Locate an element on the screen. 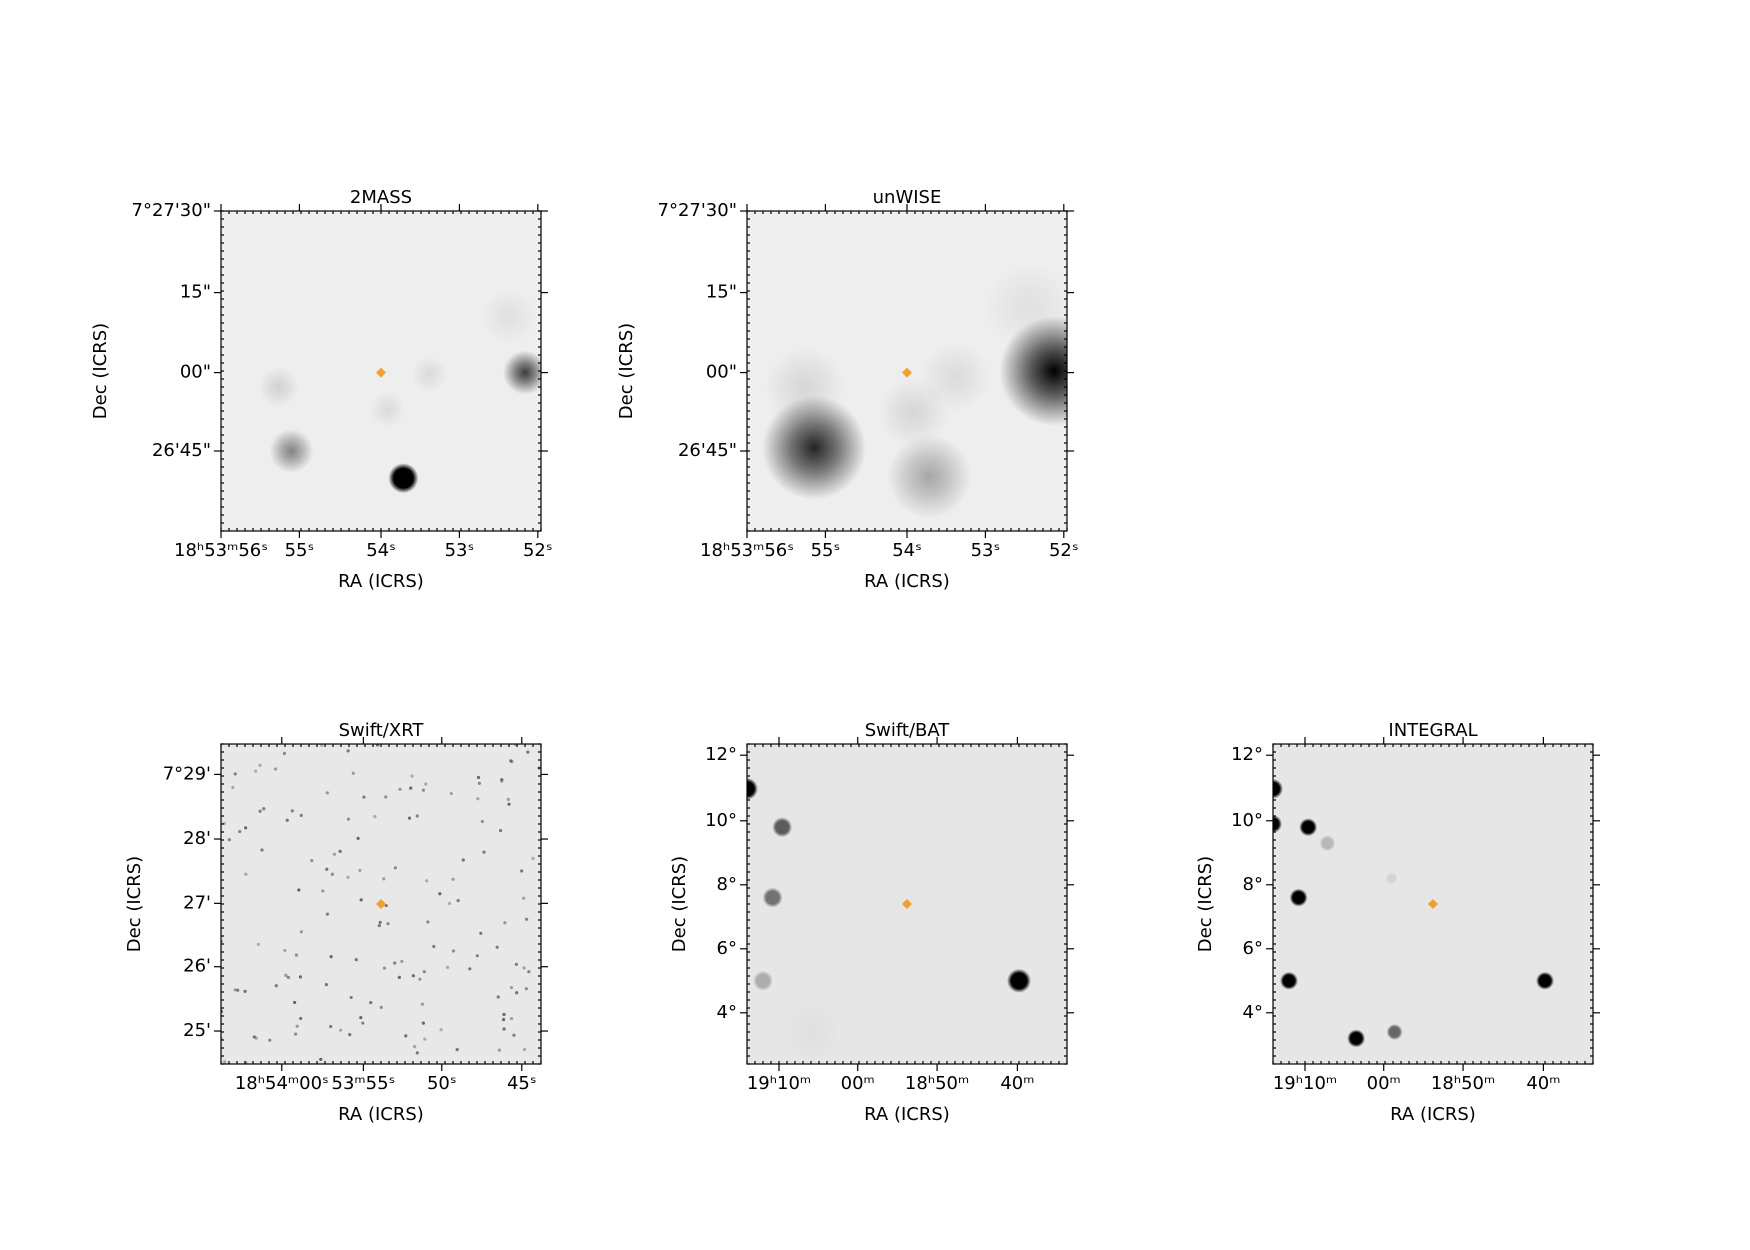 This screenshot has width=1750, height=1250. x-tick-label: 40ᵐ is located at coordinates (1543, 1083).